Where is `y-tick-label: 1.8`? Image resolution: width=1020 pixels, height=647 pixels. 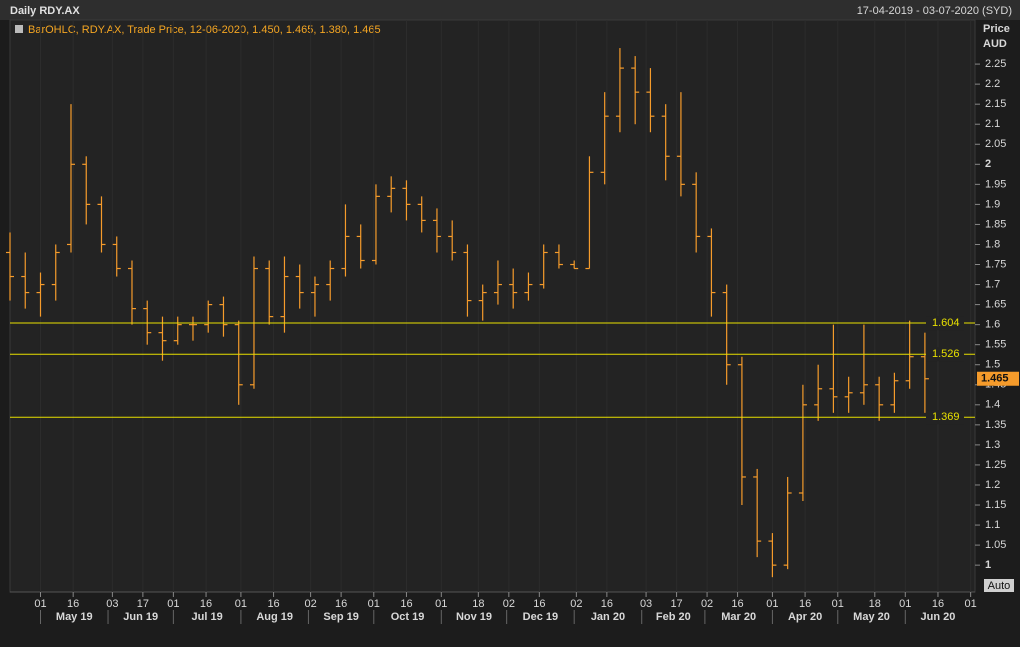
y-tick-label: 1.8 is located at coordinates (992, 244).